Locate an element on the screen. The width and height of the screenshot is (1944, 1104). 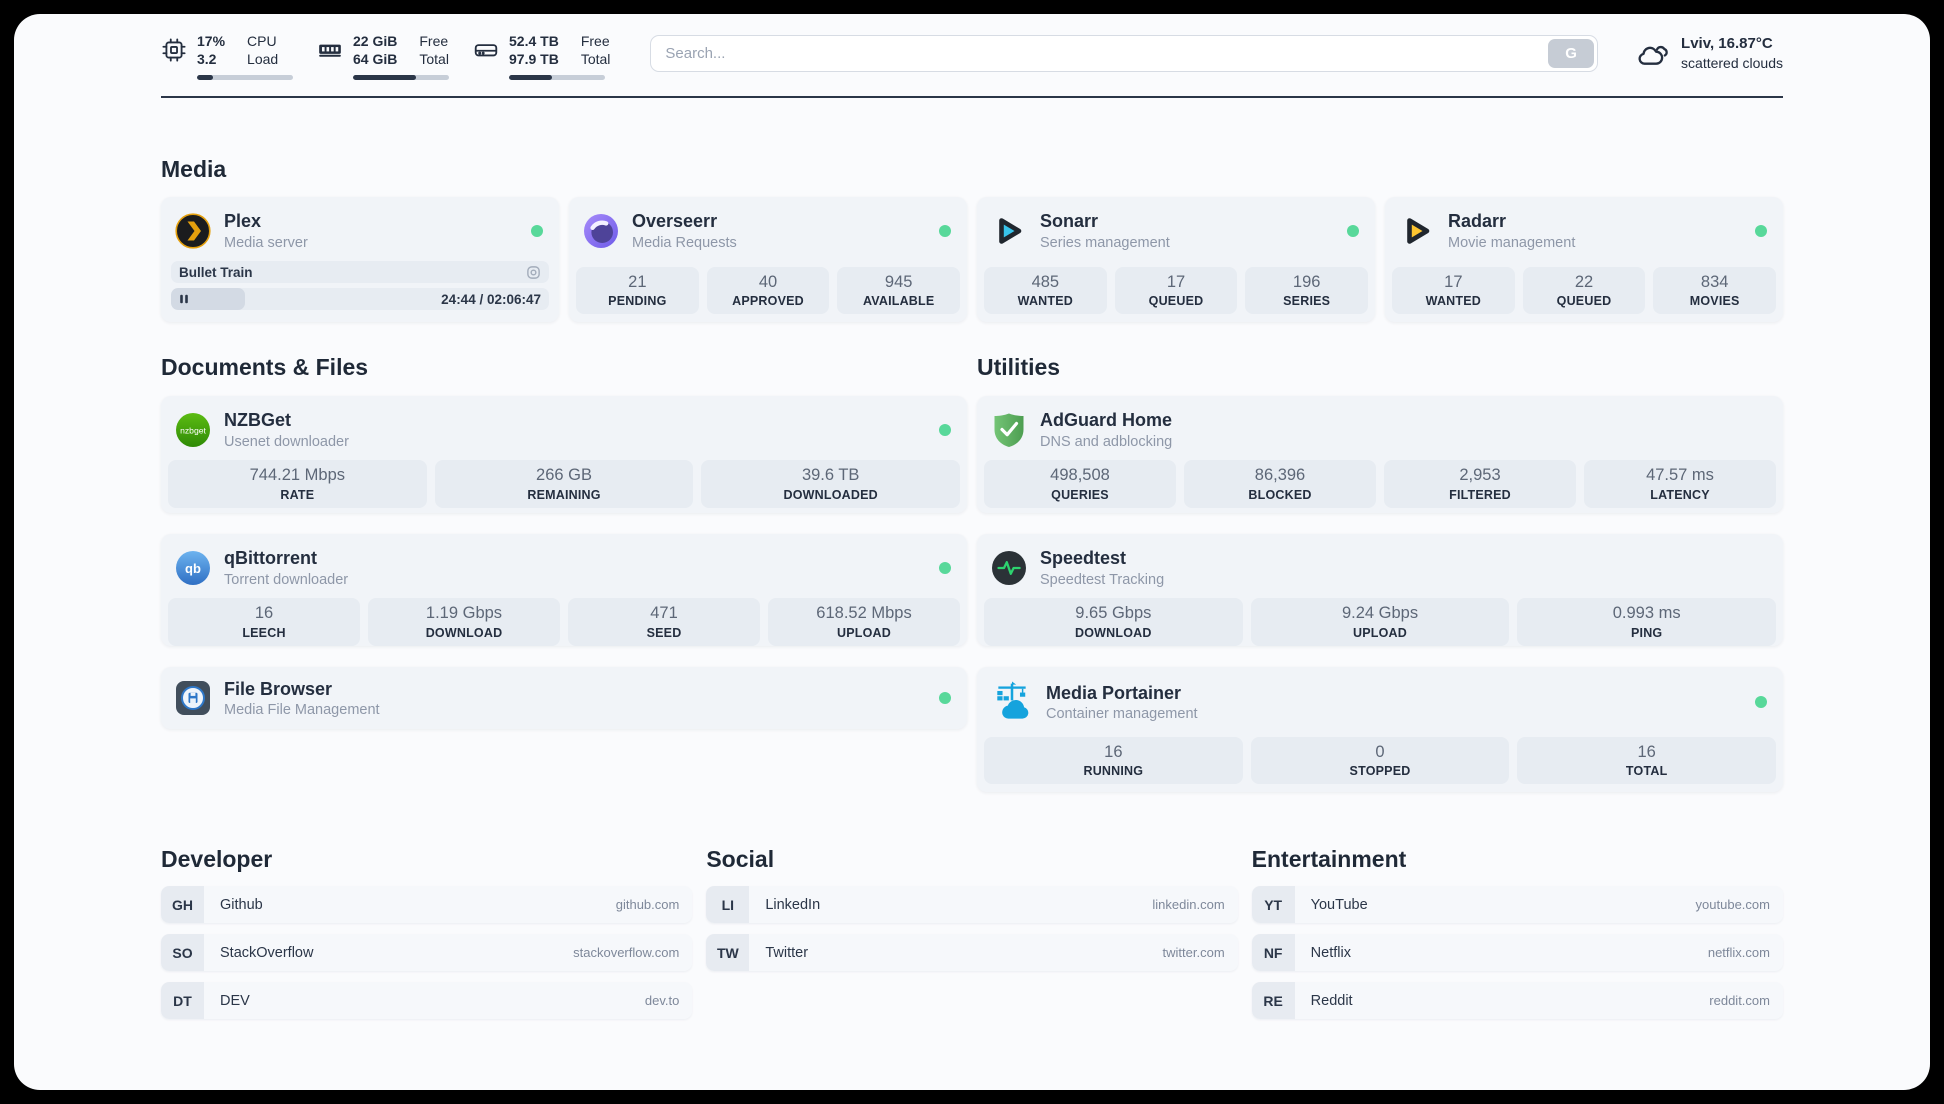
netflix-badge-icon: NF is located at coordinates (1273, 953).